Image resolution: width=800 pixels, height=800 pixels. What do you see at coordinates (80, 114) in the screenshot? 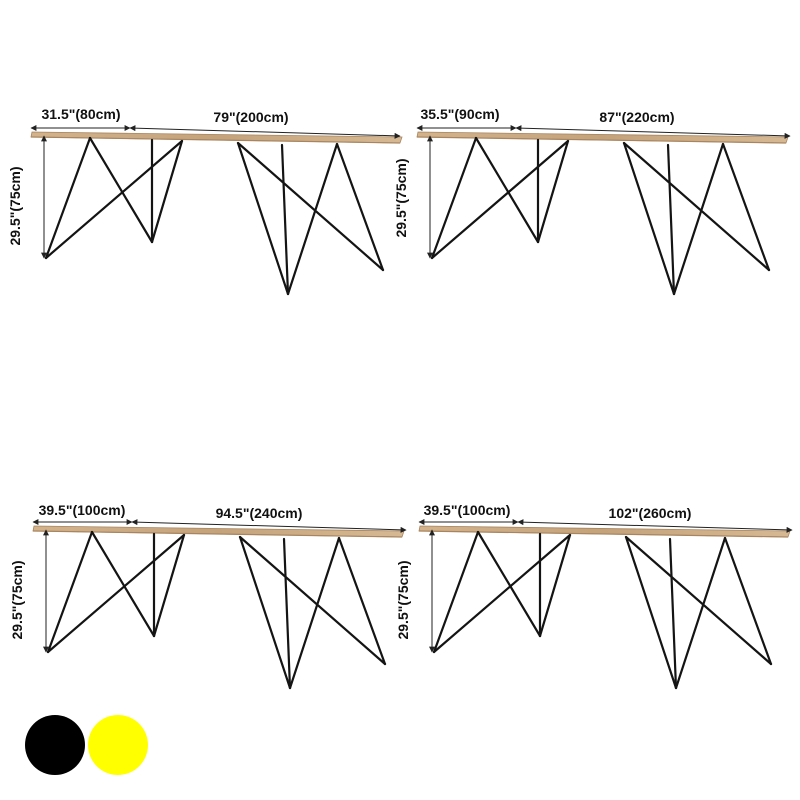
I see `width-label: 31.5"(80cm)` at bounding box center [80, 114].